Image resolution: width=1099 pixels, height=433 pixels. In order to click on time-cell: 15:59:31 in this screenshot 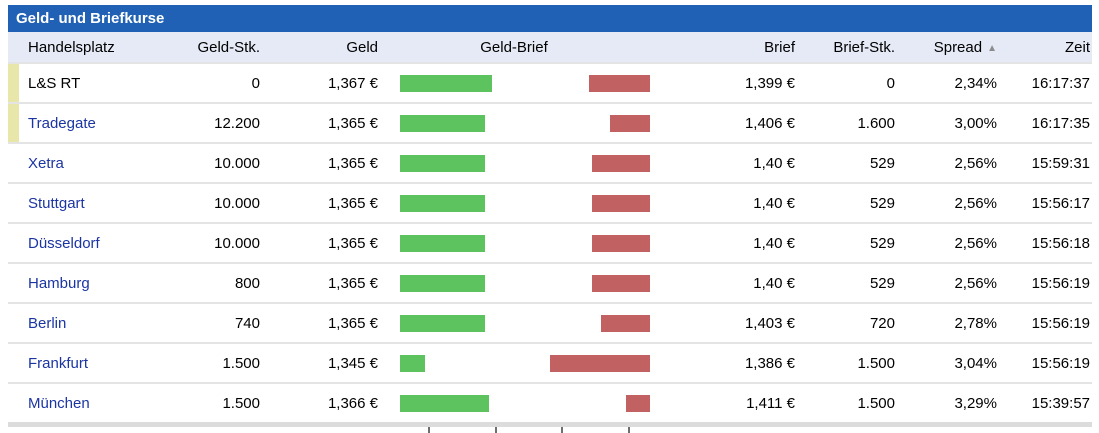, I will do `click(1044, 162)`.